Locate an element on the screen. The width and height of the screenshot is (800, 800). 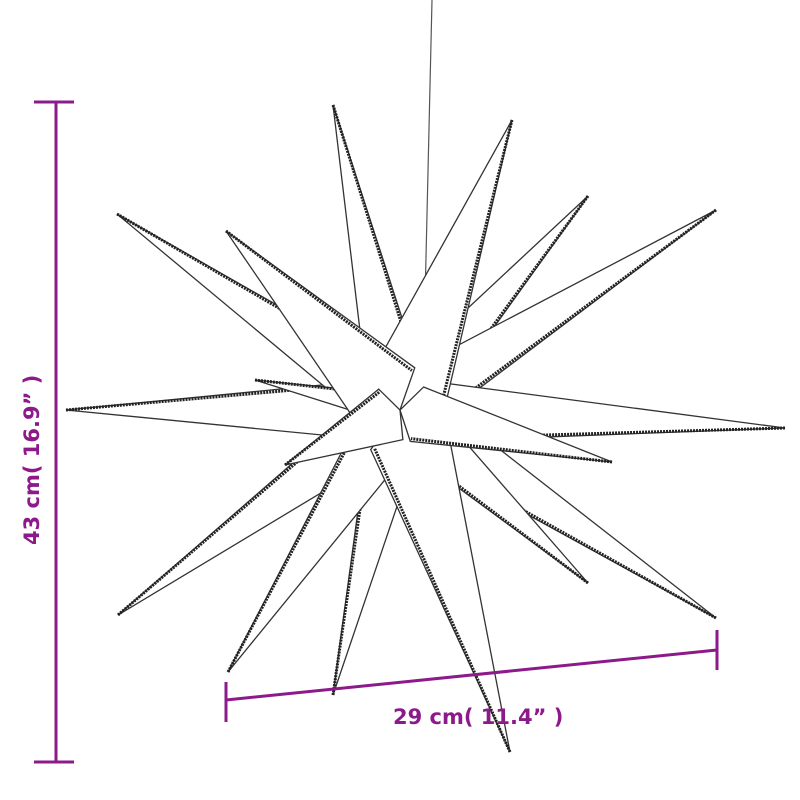
width-dimension-line is located at coordinates (471, 675).